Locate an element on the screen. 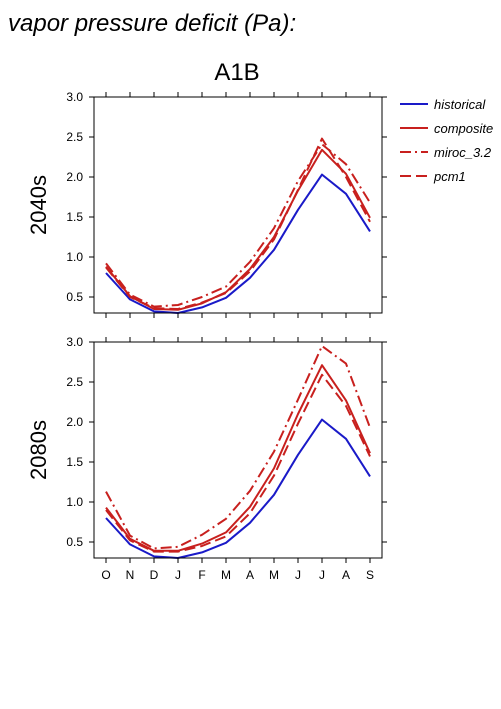 The width and height of the screenshot is (501, 709). legend-item-miroc-3-2: miroc_3.2 is located at coordinates (446, 152).